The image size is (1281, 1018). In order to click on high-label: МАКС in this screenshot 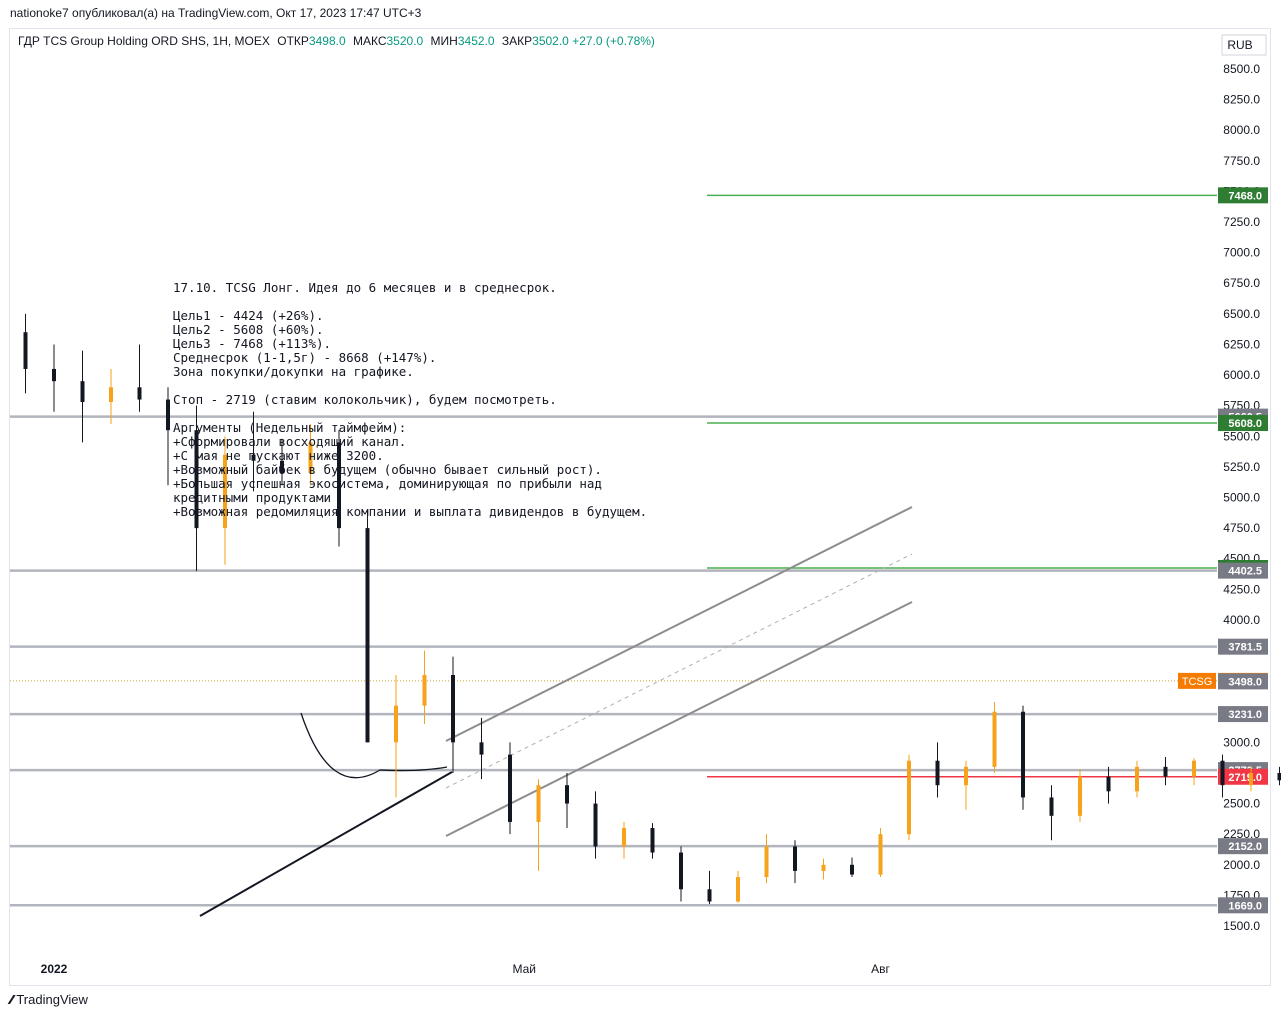, I will do `click(369, 41)`.